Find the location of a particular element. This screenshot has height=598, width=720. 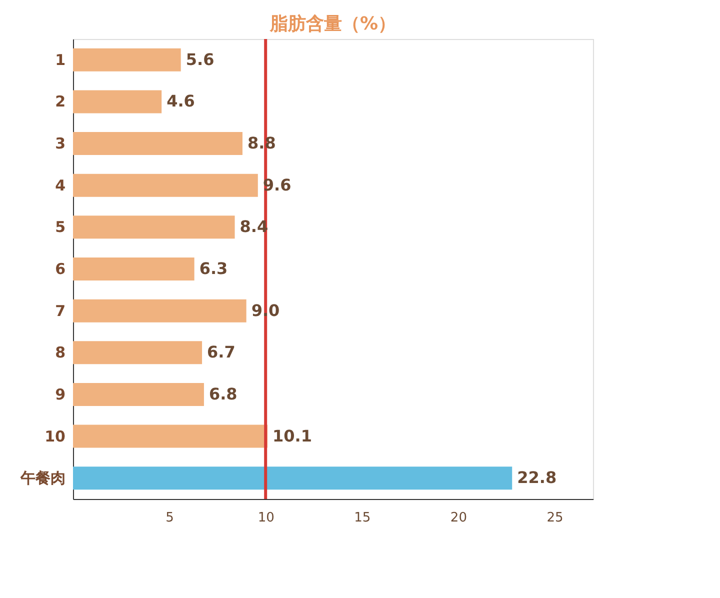

data-label: 22.8 is located at coordinates (537, 478).